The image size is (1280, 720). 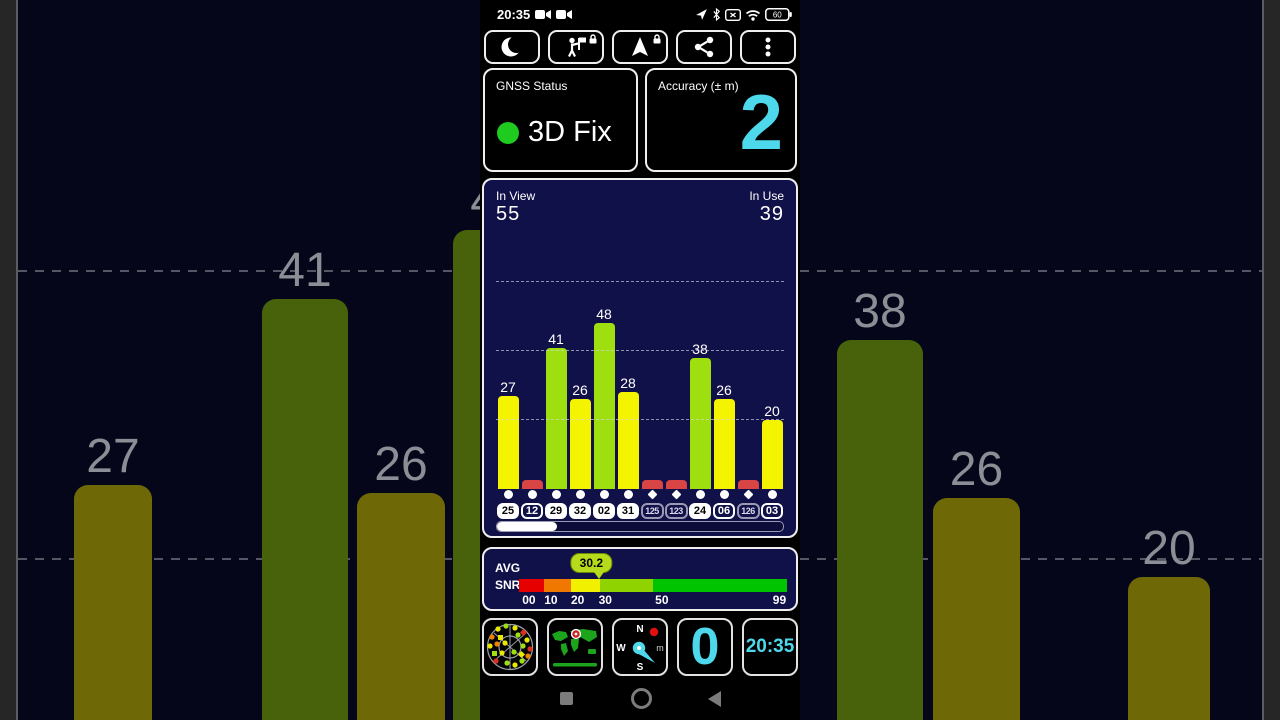 What do you see at coordinates (698, 86) in the screenshot?
I see `accuracy-label: Accuracy (± m)` at bounding box center [698, 86].